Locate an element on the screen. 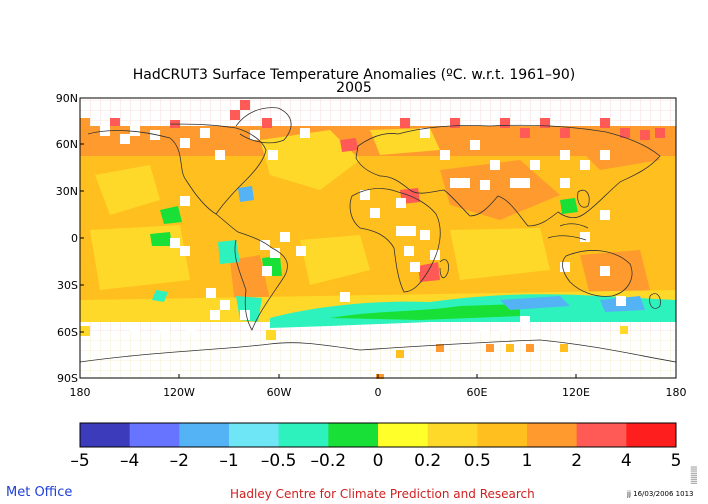 The height and width of the screenshot is (504, 708). color-scale-frame is located at coordinates (378, 435).